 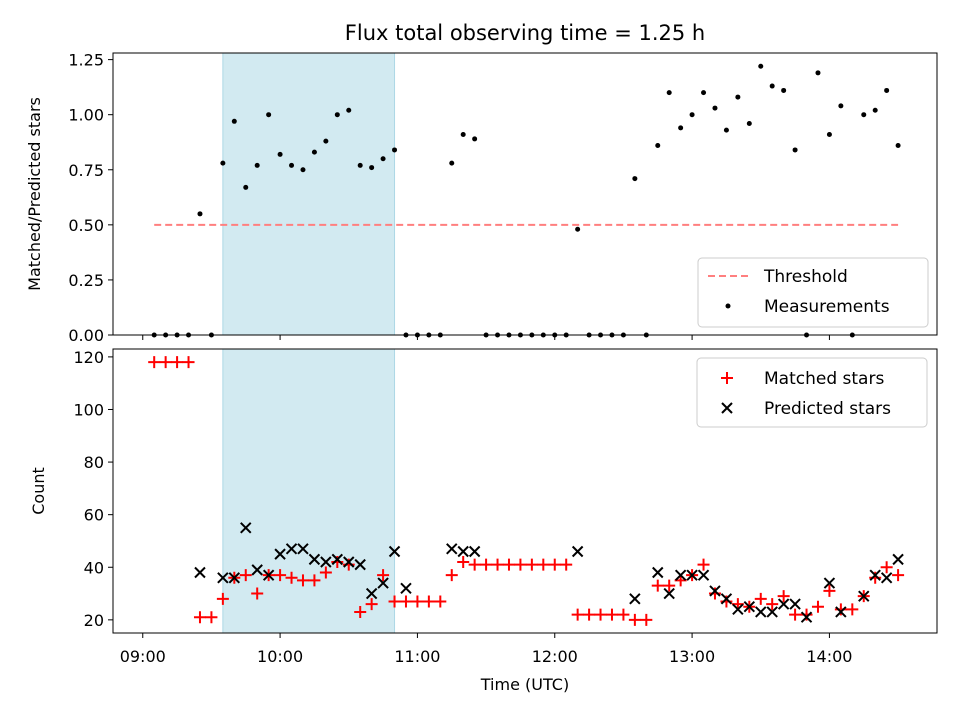 What do you see at coordinates (94, 515) in the screenshot?
I see `bottom-y-tick-label: 60` at bounding box center [94, 515].